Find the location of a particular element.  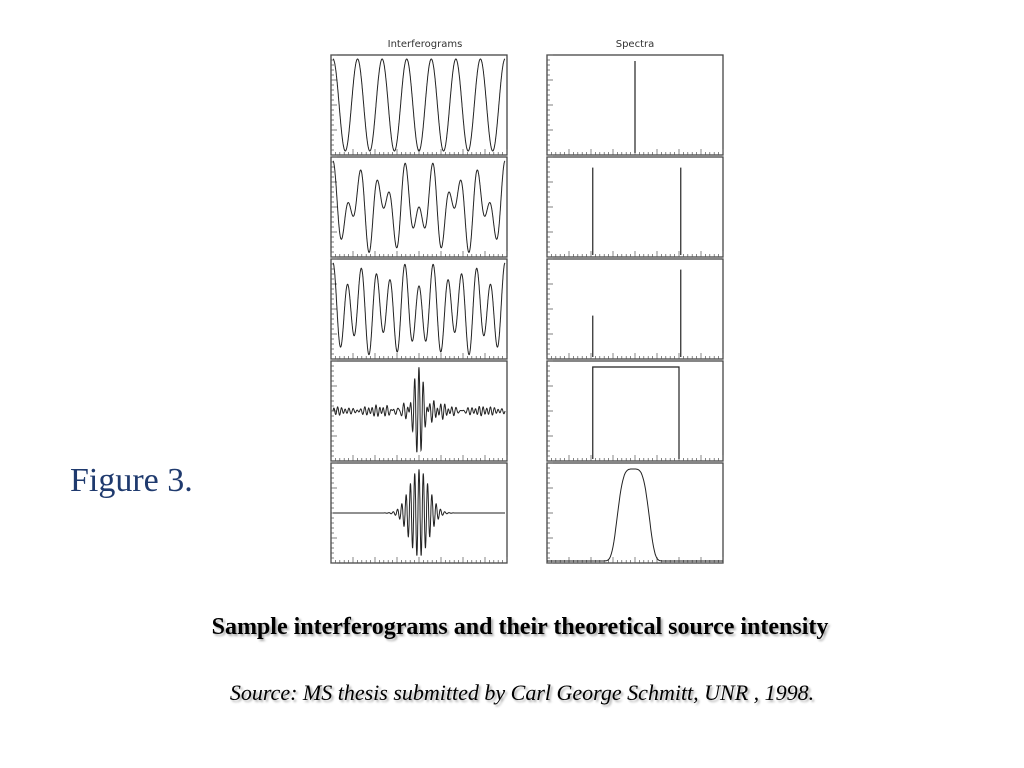

left-title: Interferograms is located at coordinates (425, 44).